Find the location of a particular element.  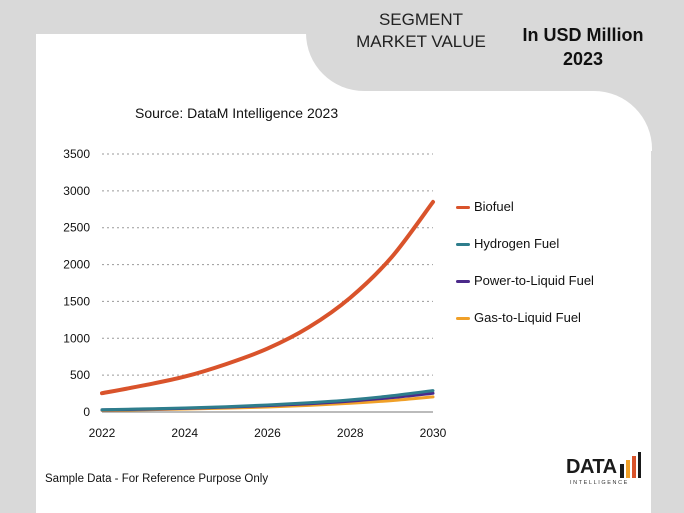

header-tab-corner is located at coordinates (622, 121).